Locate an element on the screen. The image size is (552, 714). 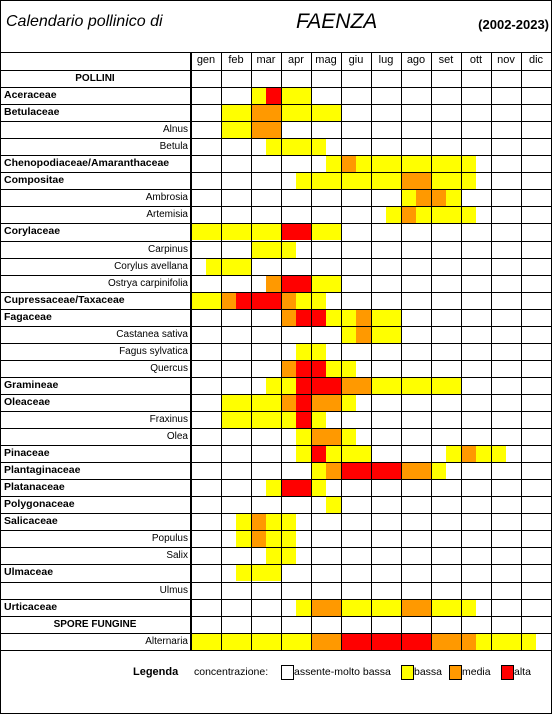
legend-swatch-bassa is located at coordinates (407, 672).